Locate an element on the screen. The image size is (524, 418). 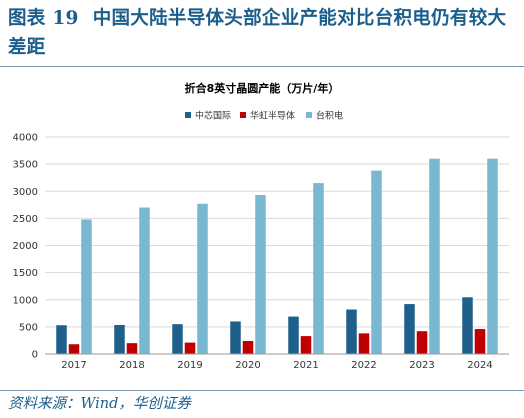
x-tick-label: 2022 is located at coordinates (363, 365).